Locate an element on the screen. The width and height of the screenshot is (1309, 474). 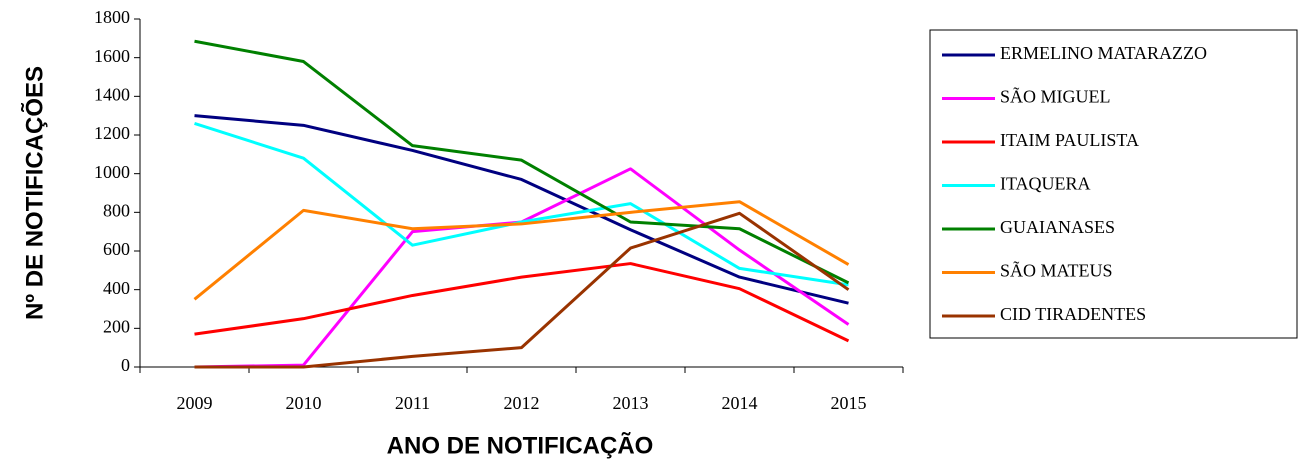
legend-label: SÃO MIGUEL is located at coordinates (1055, 96).